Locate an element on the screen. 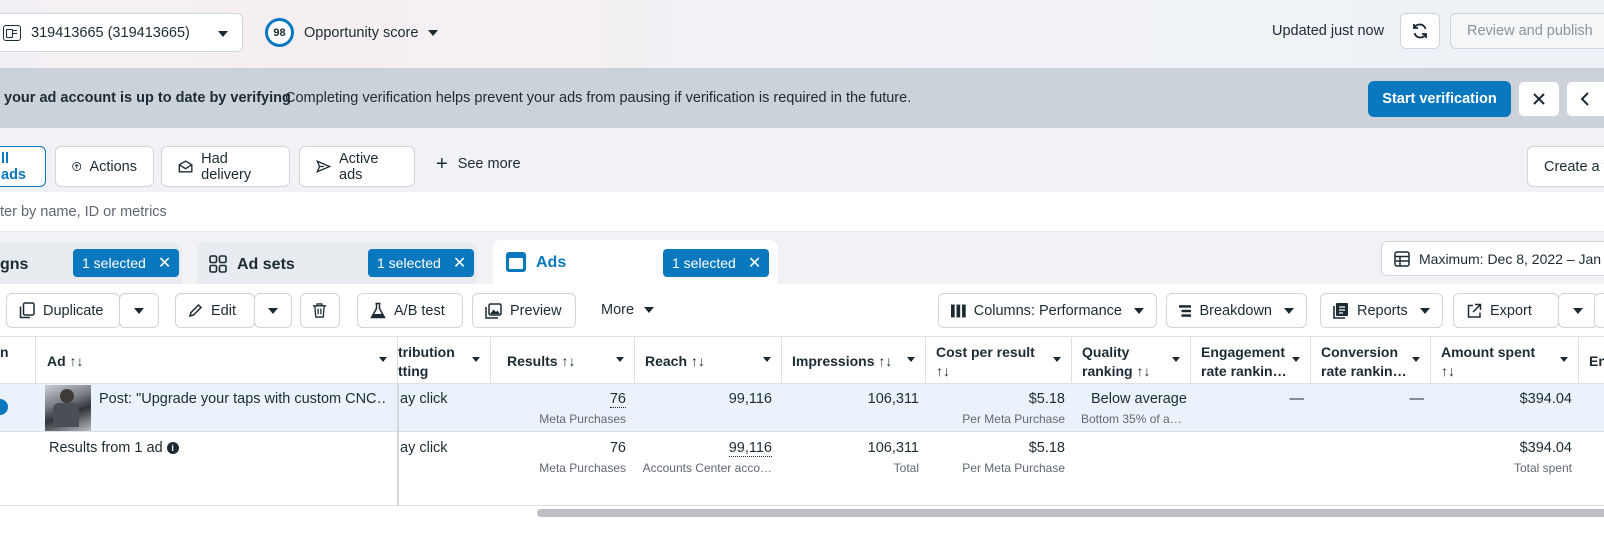 This screenshot has height=549, width=1604. frozen-column-divider is located at coordinates (398, 445).